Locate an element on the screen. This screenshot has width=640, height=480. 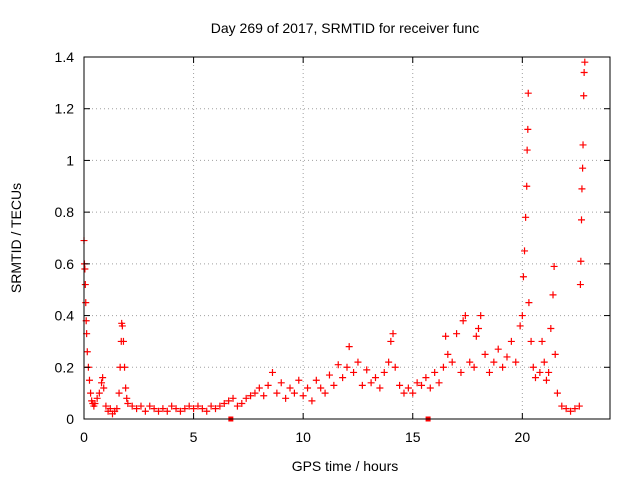
y-tick-label: 0.6 is located at coordinates (65, 264).